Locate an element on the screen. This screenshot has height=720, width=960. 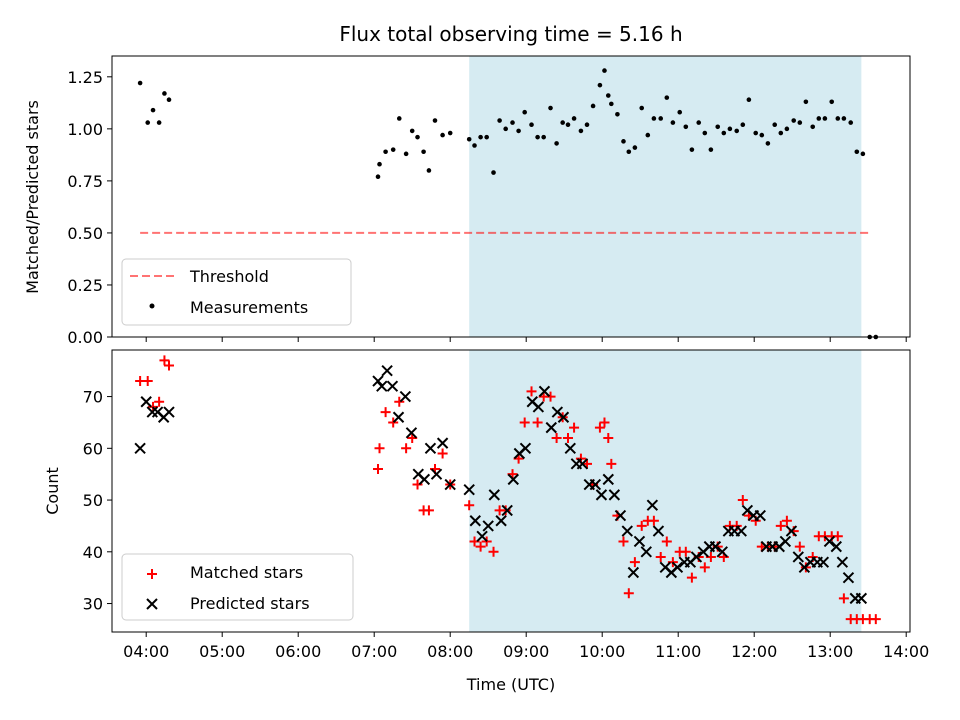
predicted-legend-swatch is located at coordinates (152, 604).